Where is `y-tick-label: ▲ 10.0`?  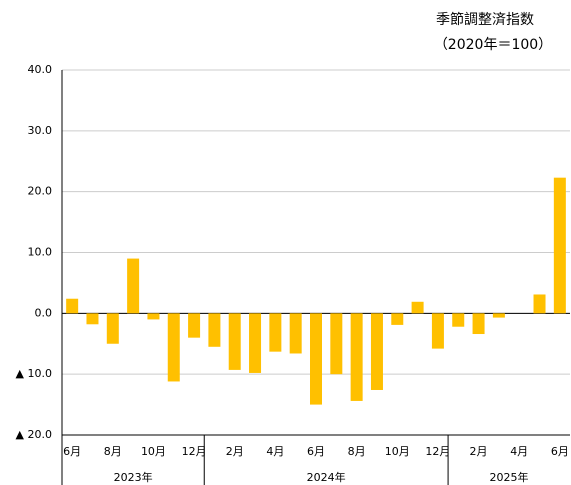 y-tick-label: ▲ 10.0 is located at coordinates (34, 373).